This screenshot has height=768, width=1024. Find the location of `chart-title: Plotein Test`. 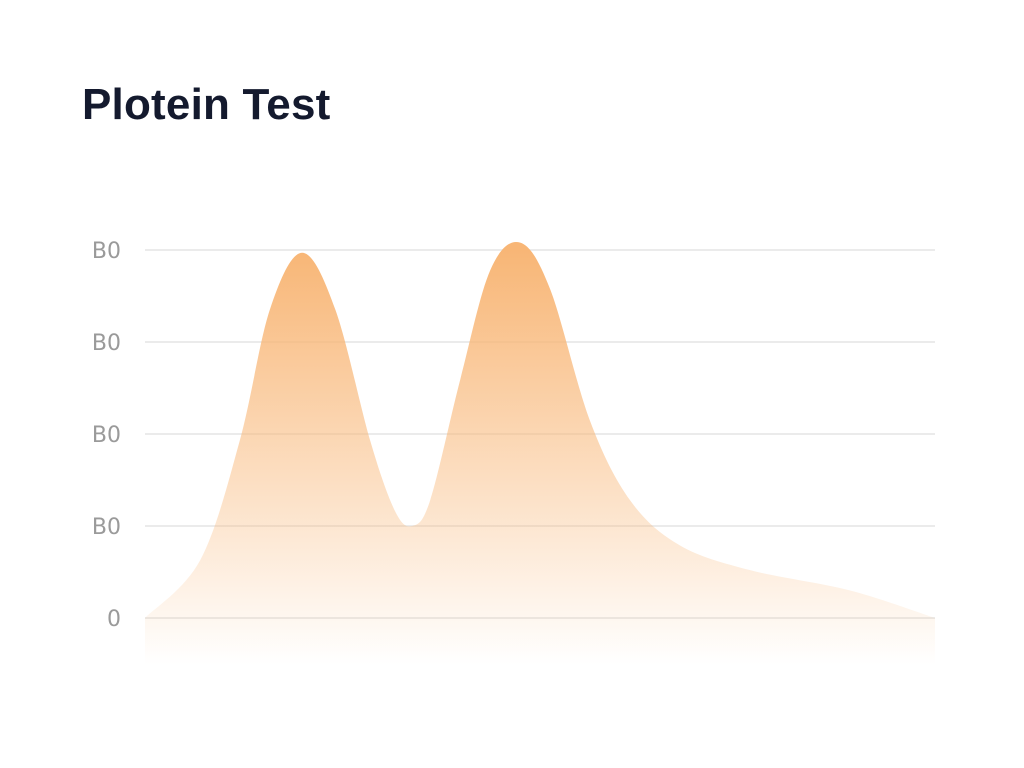

chart-title: Plotein Test is located at coordinates (206, 104).